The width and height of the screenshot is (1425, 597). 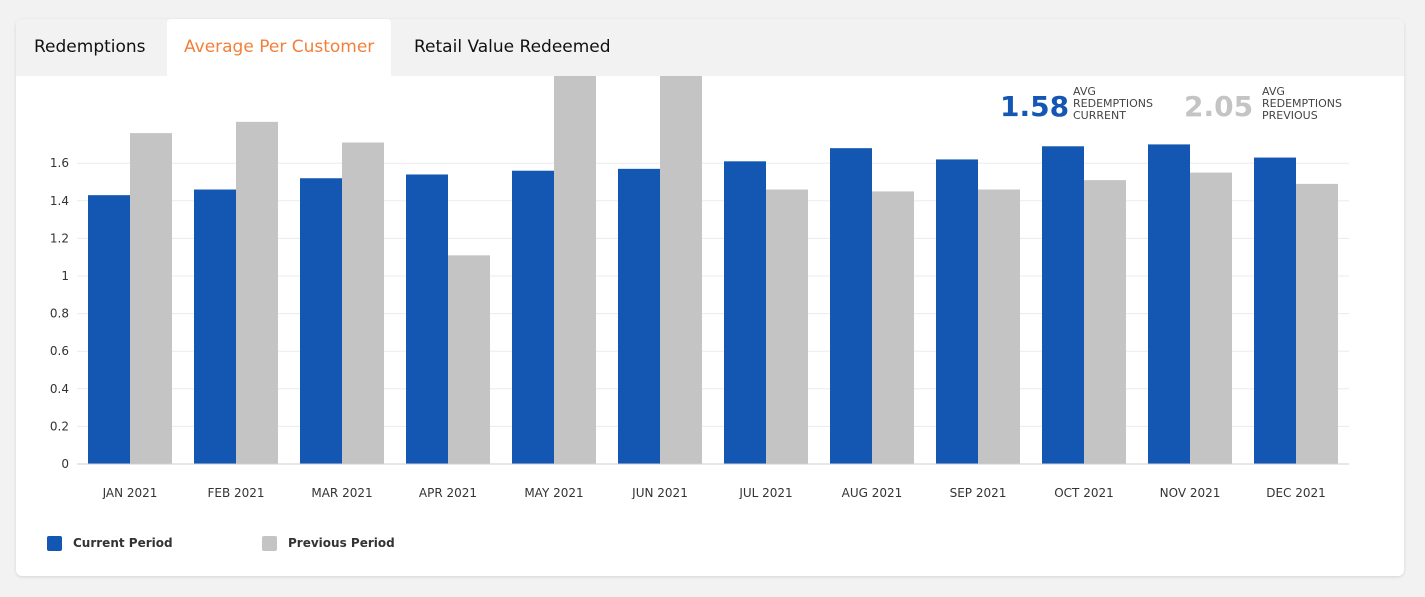 I want to click on kpi-previous-value: 2.05, so click(x=1219, y=106).